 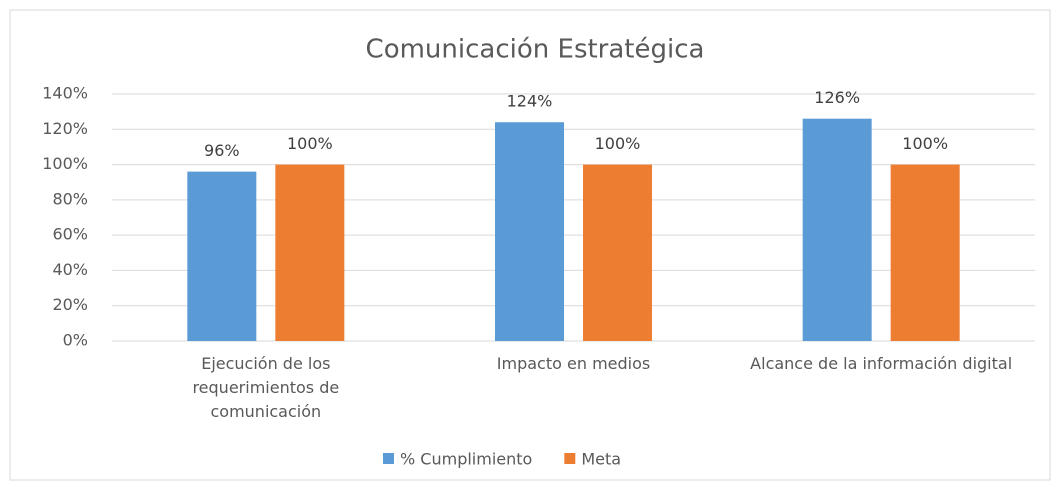 I want to click on y-tick-label: 80%, so click(x=70, y=198).